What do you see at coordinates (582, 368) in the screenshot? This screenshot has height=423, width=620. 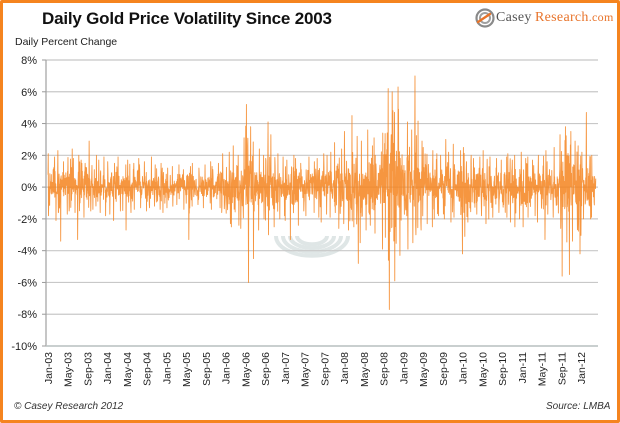 I see `x-tick-label: Jan-12` at bounding box center [582, 368].